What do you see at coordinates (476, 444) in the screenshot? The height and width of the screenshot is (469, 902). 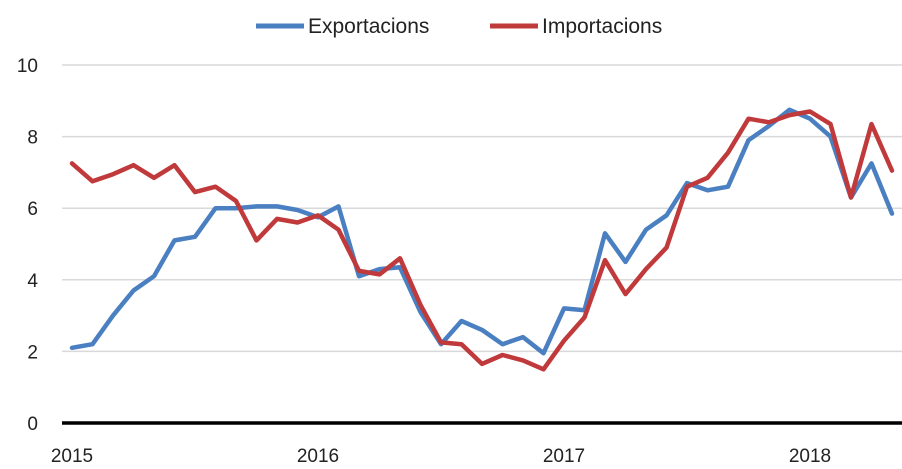 I see `x-axis: 2015 2016 2017 2018` at bounding box center [476, 444].